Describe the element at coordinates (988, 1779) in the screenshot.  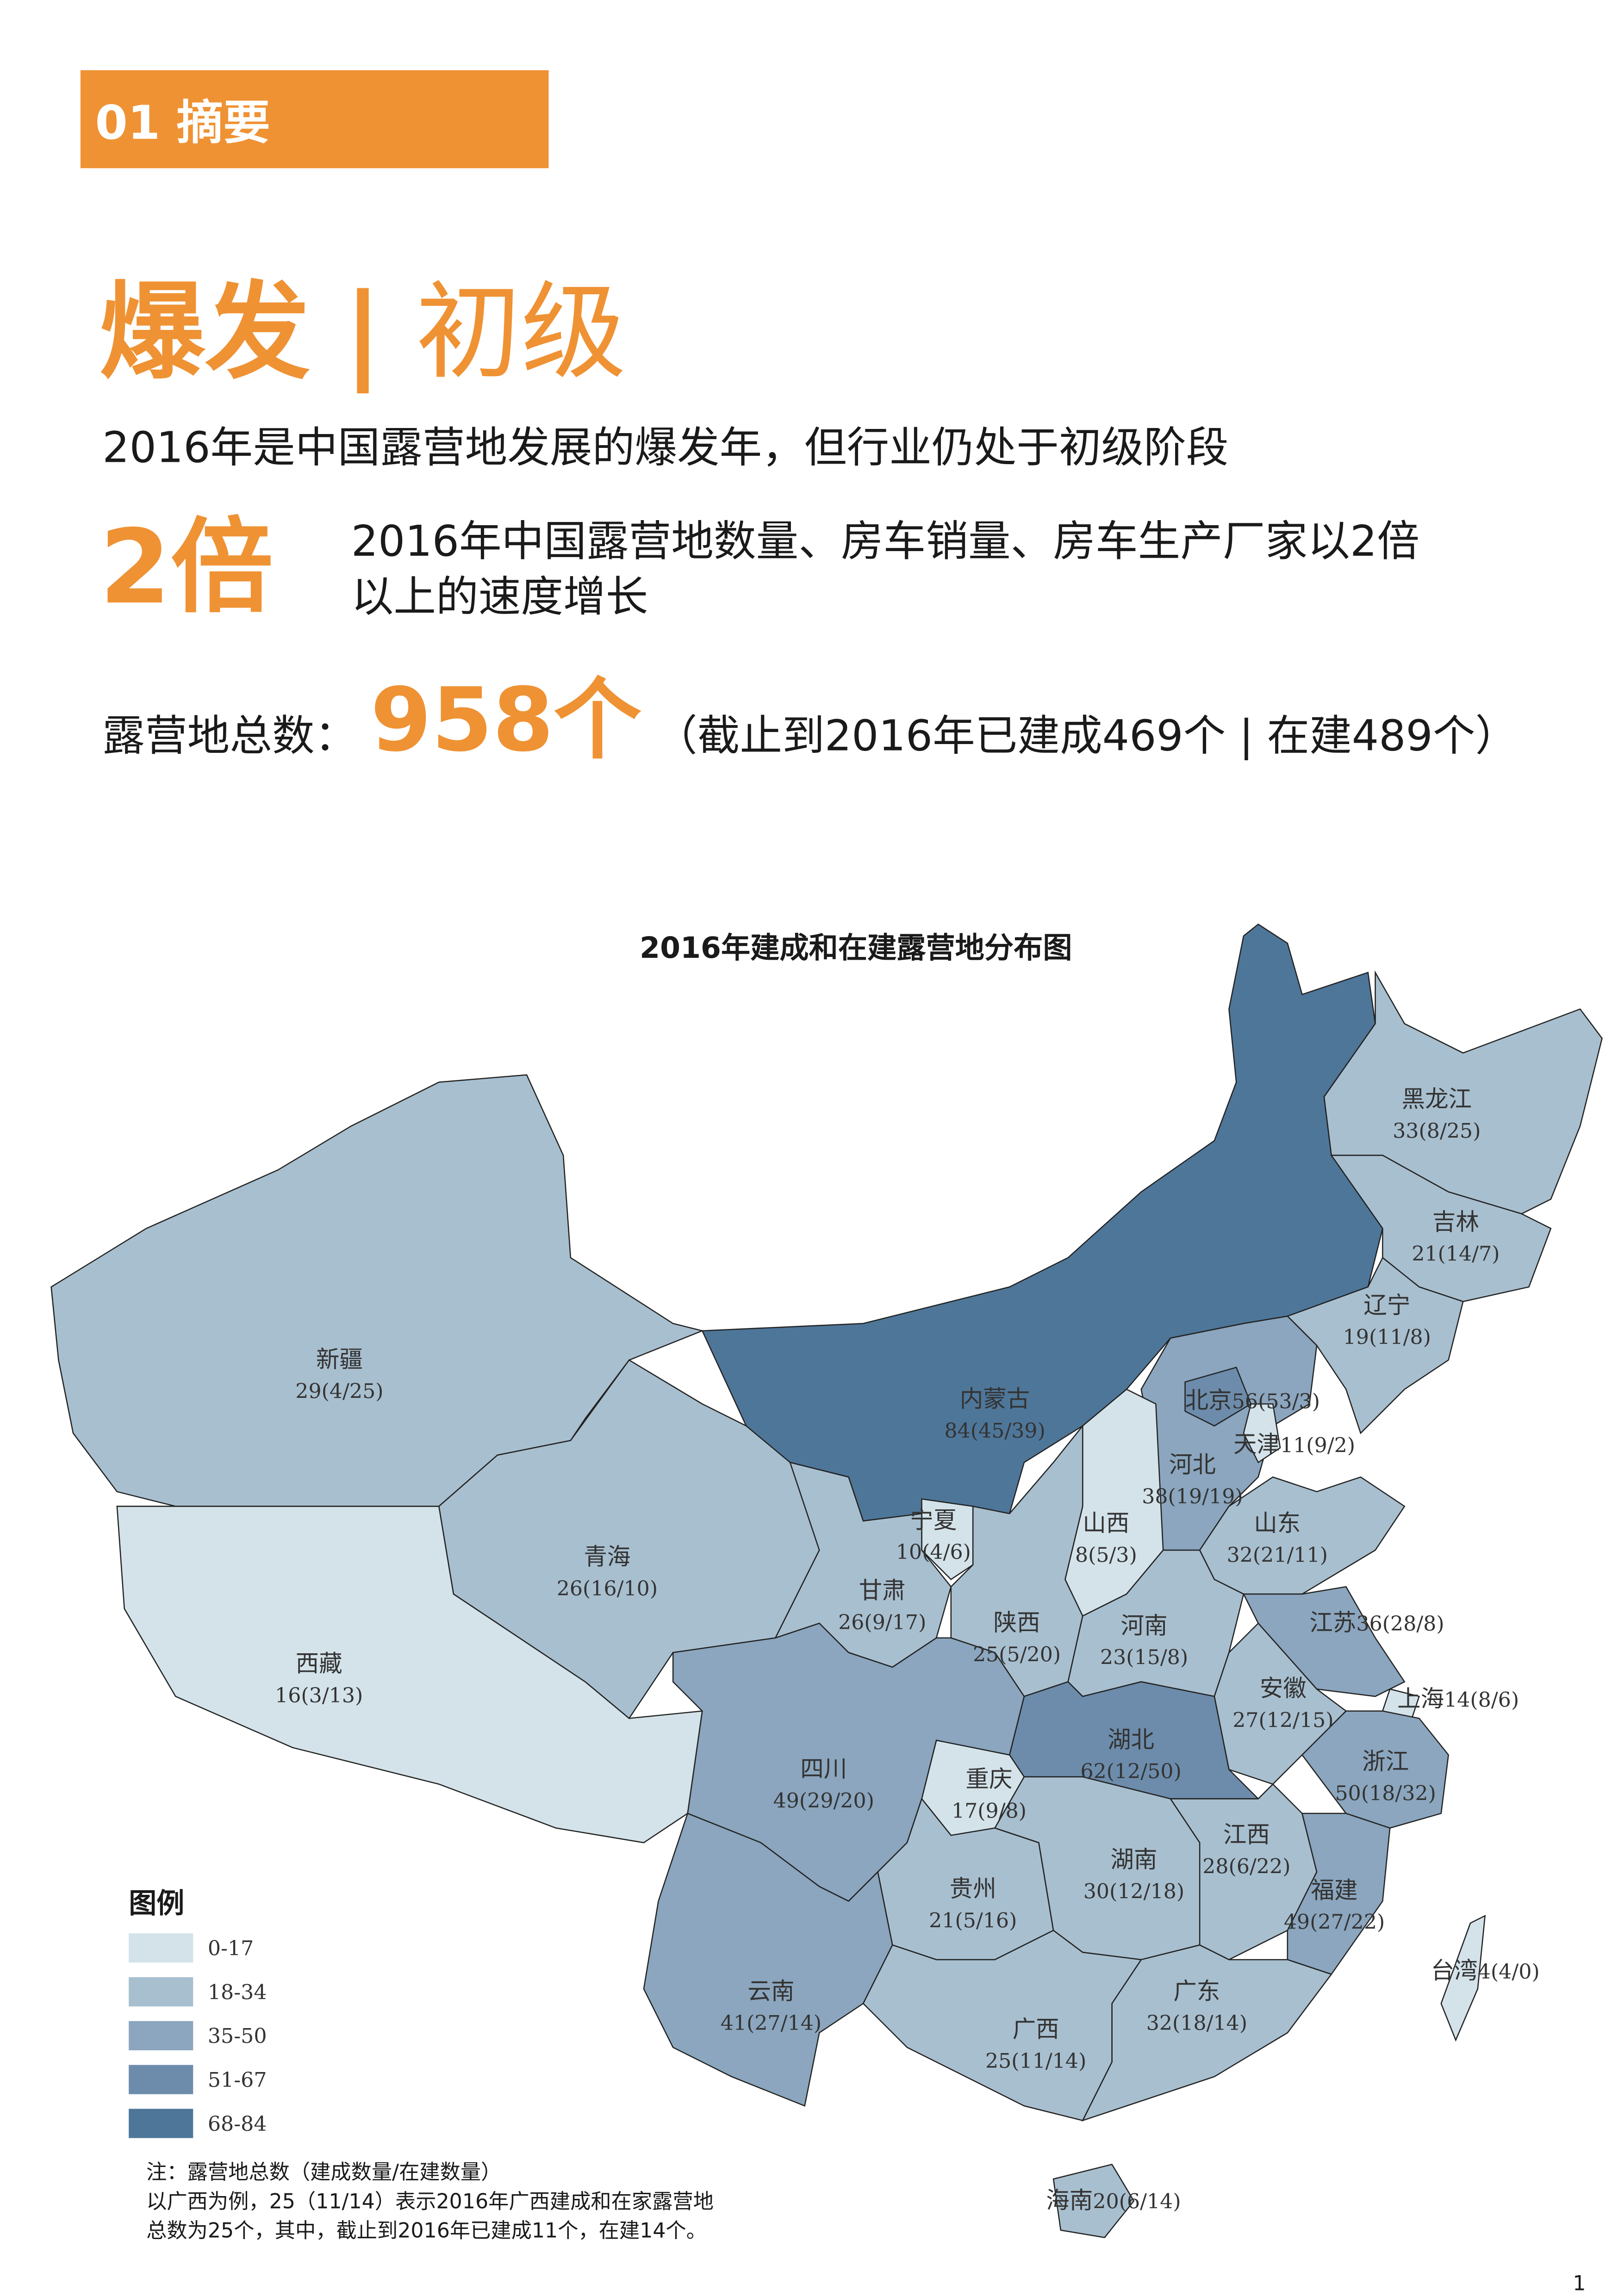
I see `province-name: 重庆` at that location.